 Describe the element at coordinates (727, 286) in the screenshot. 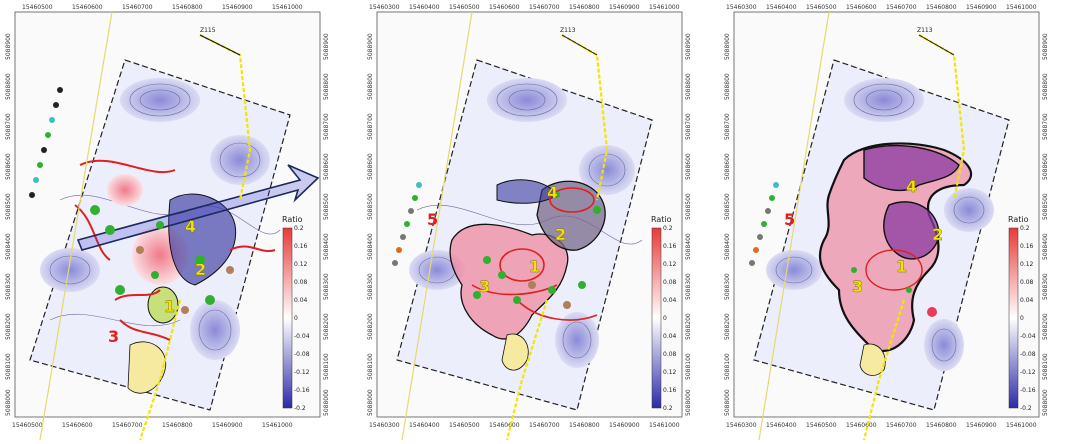

I see `svg-text: 5088300` at that location.